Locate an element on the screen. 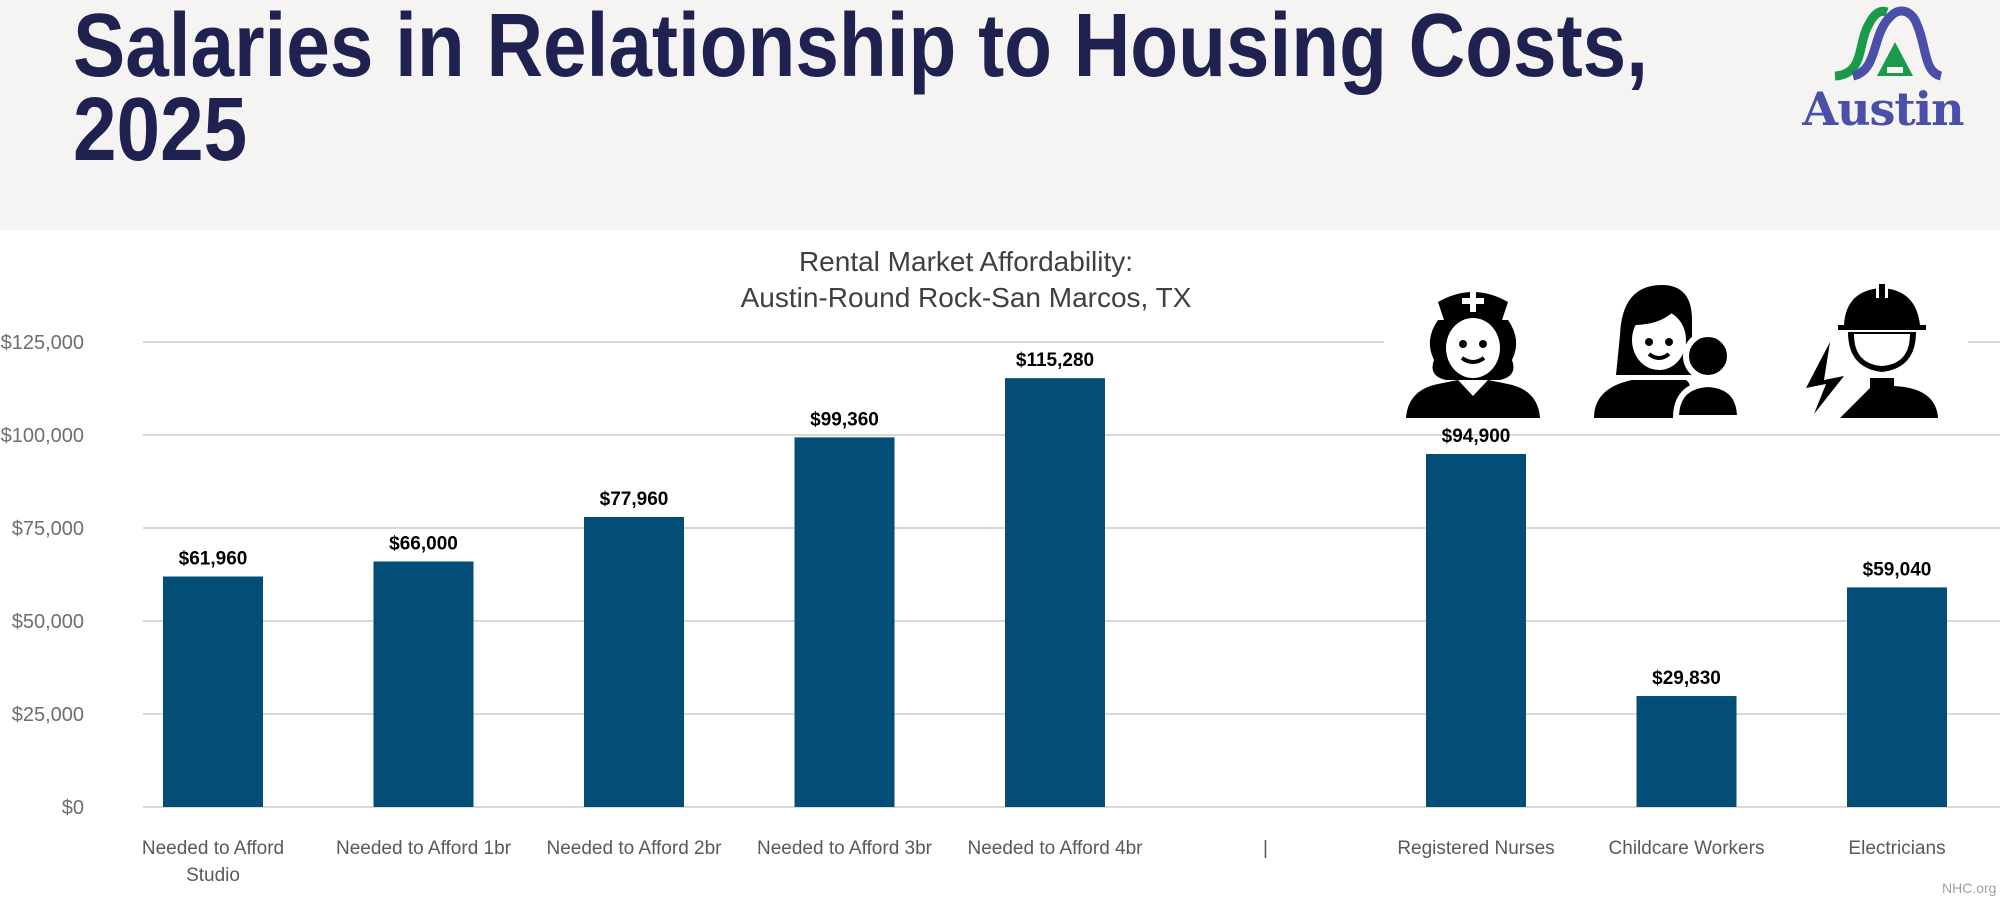  austin-logo: Austin is located at coordinates (1883, 70).